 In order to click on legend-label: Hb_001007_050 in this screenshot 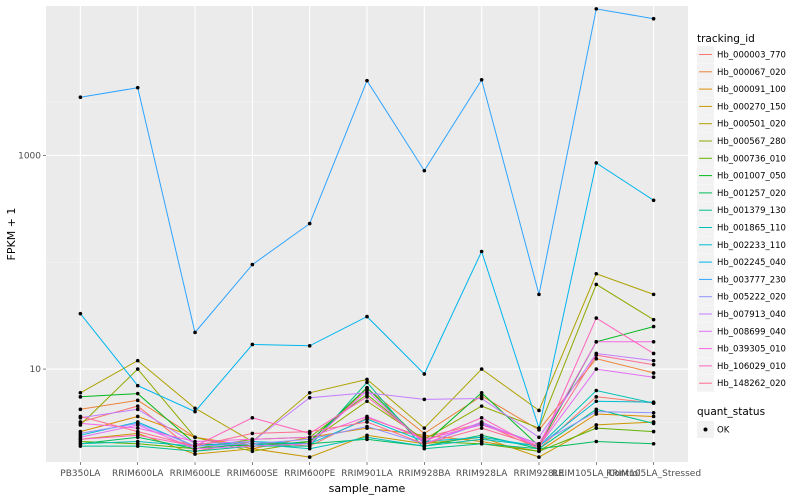, I will do `click(751, 177)`.